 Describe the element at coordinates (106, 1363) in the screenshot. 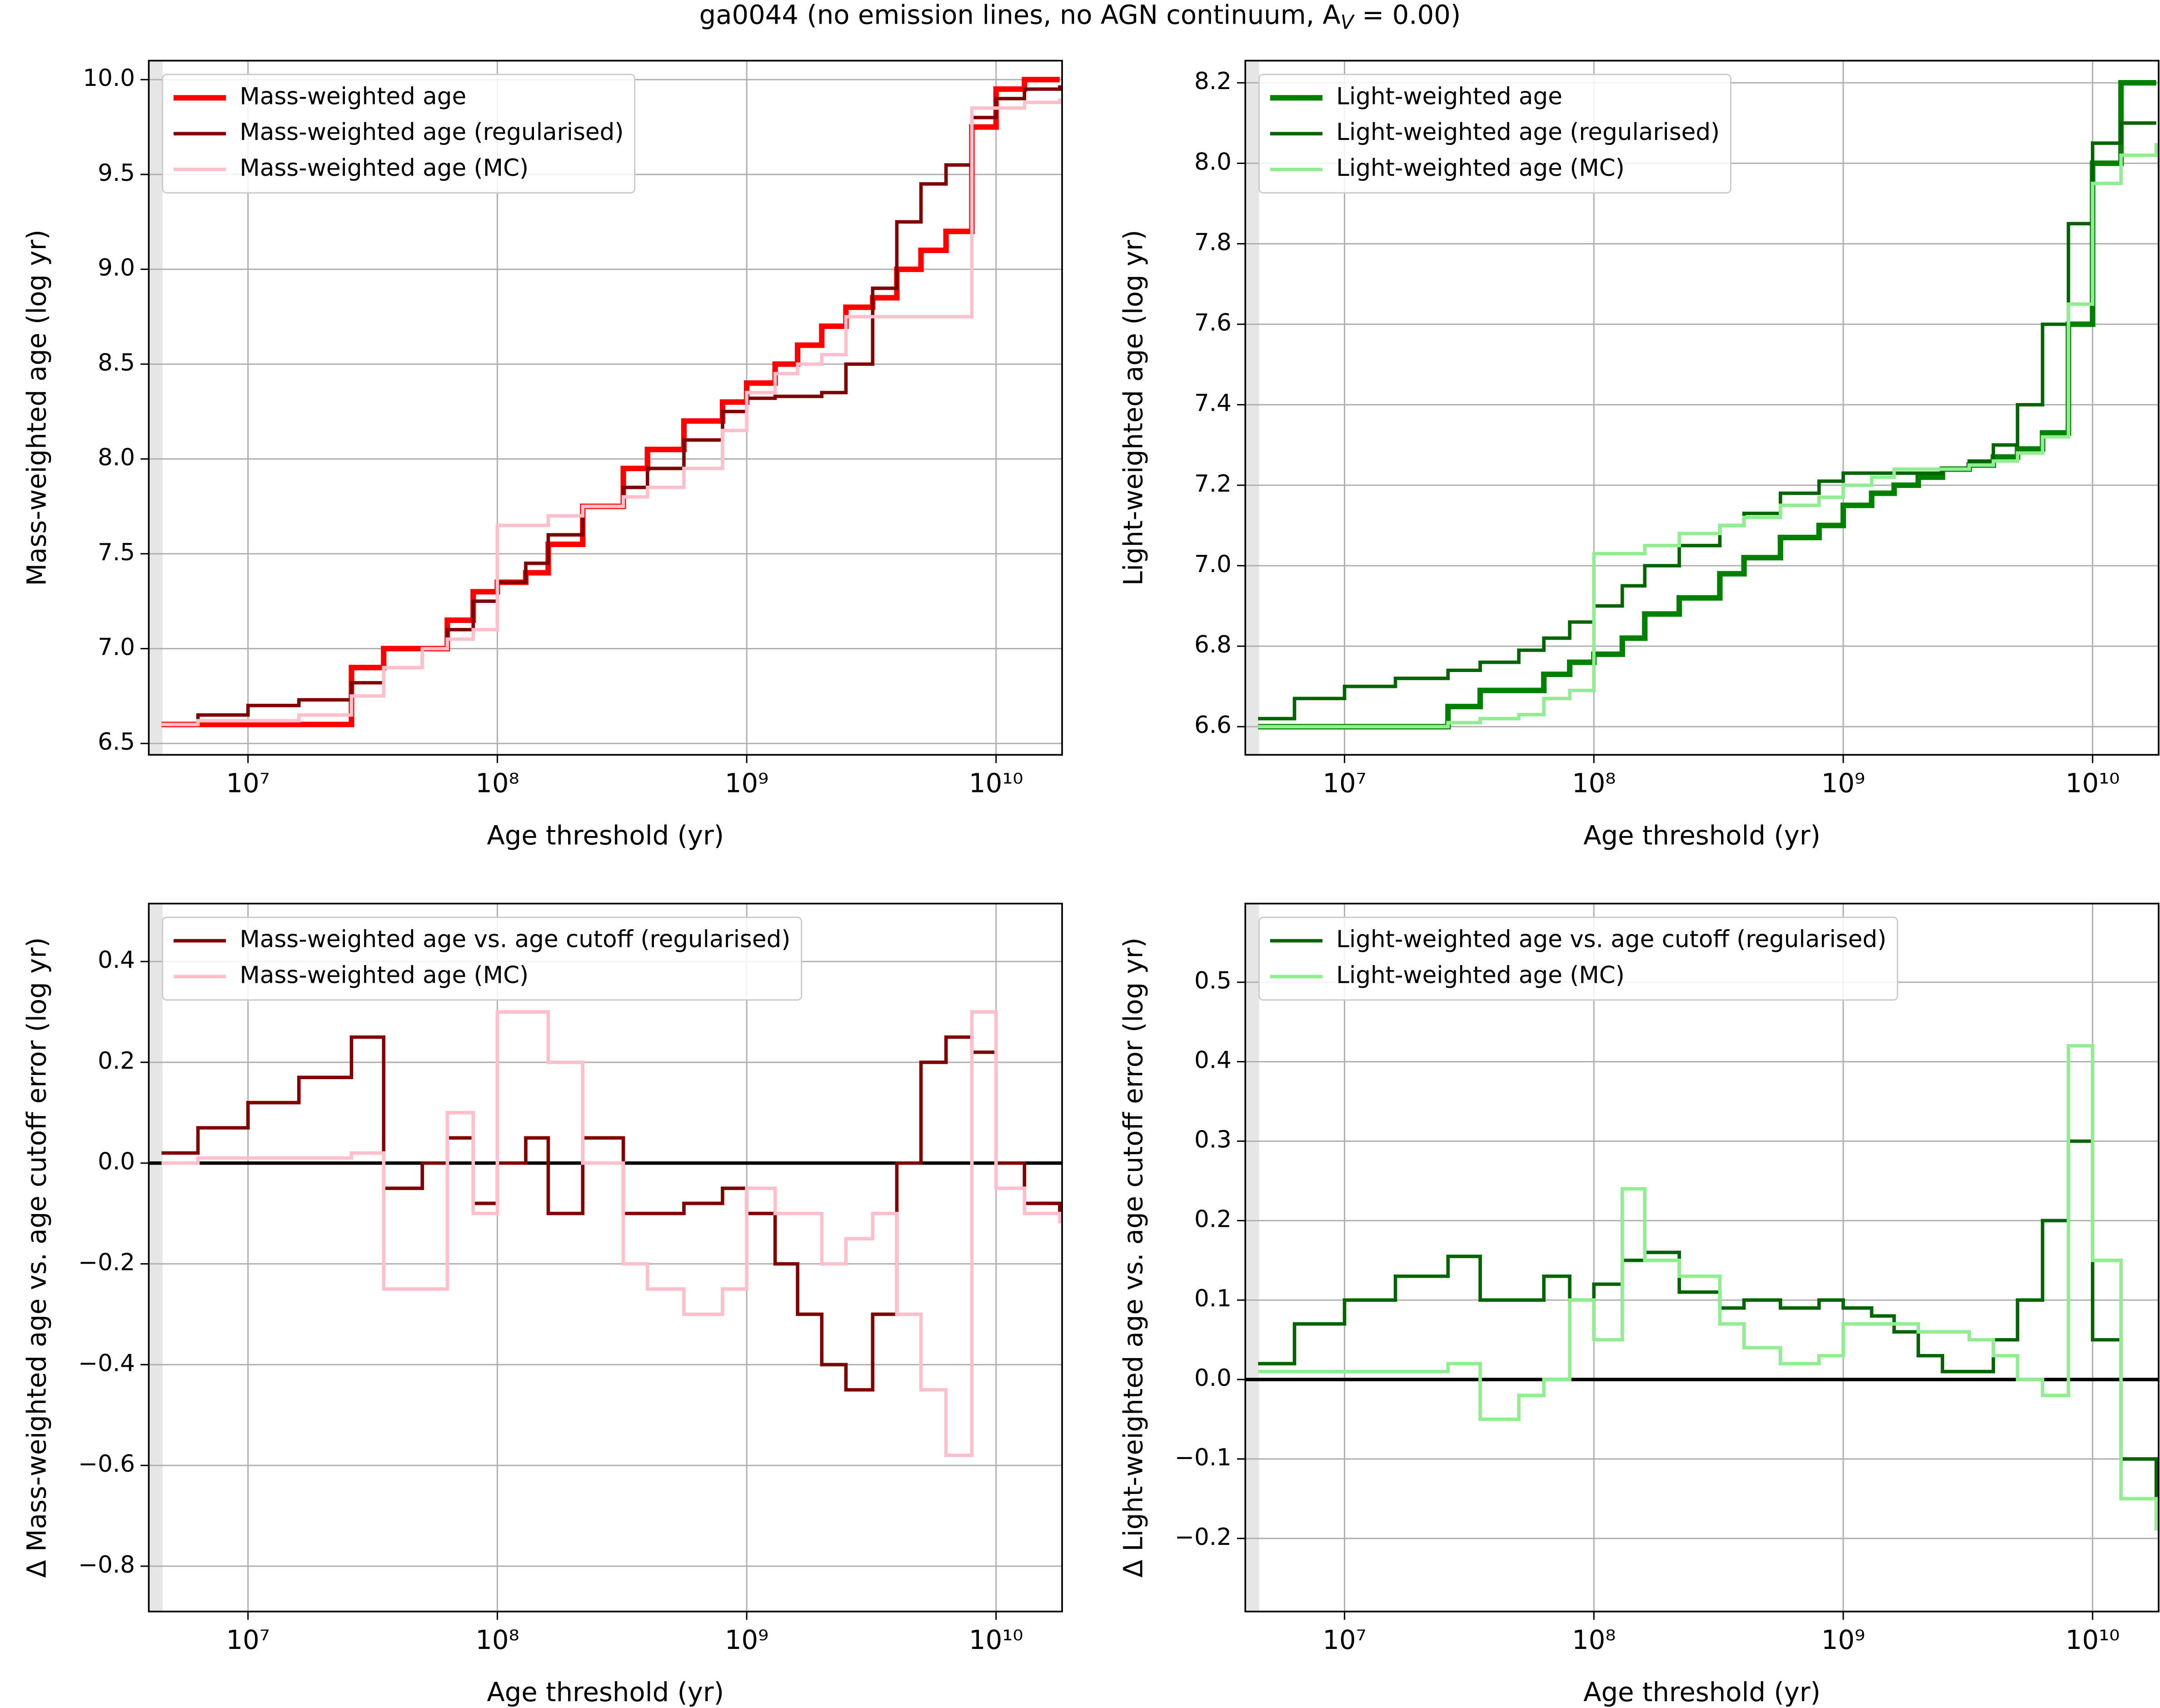

I see `y-tick-label: −0.4` at that location.